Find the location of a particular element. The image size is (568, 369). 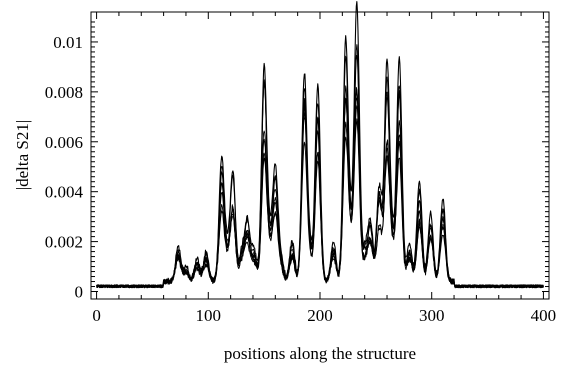

x-tick-label: 100 is located at coordinates (209, 315).